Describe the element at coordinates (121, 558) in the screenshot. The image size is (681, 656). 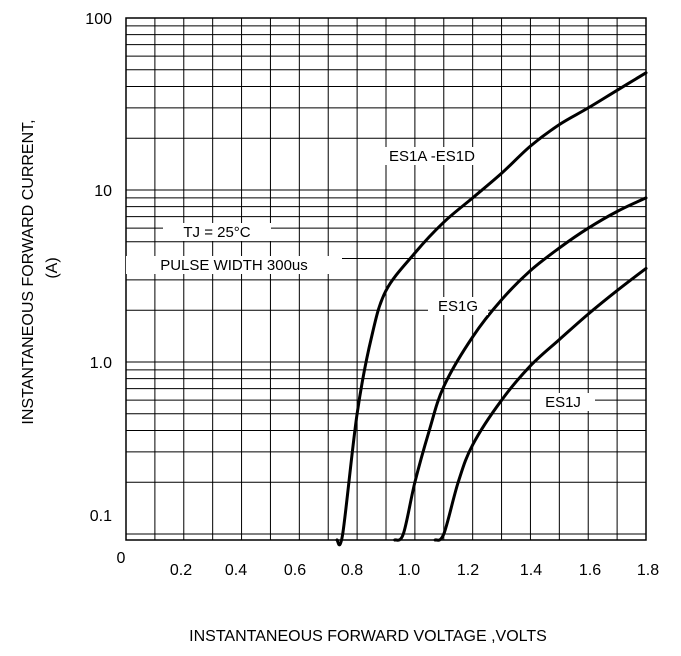
I see `x-tick-label: 0` at that location.